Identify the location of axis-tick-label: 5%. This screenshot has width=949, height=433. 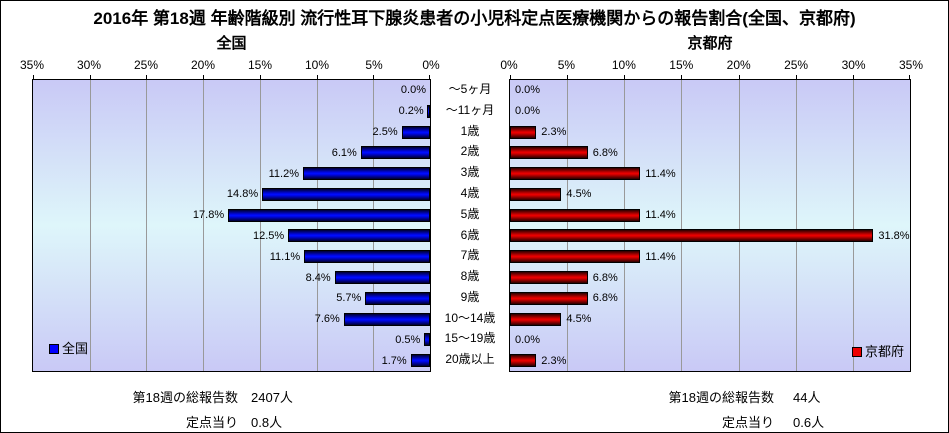
(374, 65).